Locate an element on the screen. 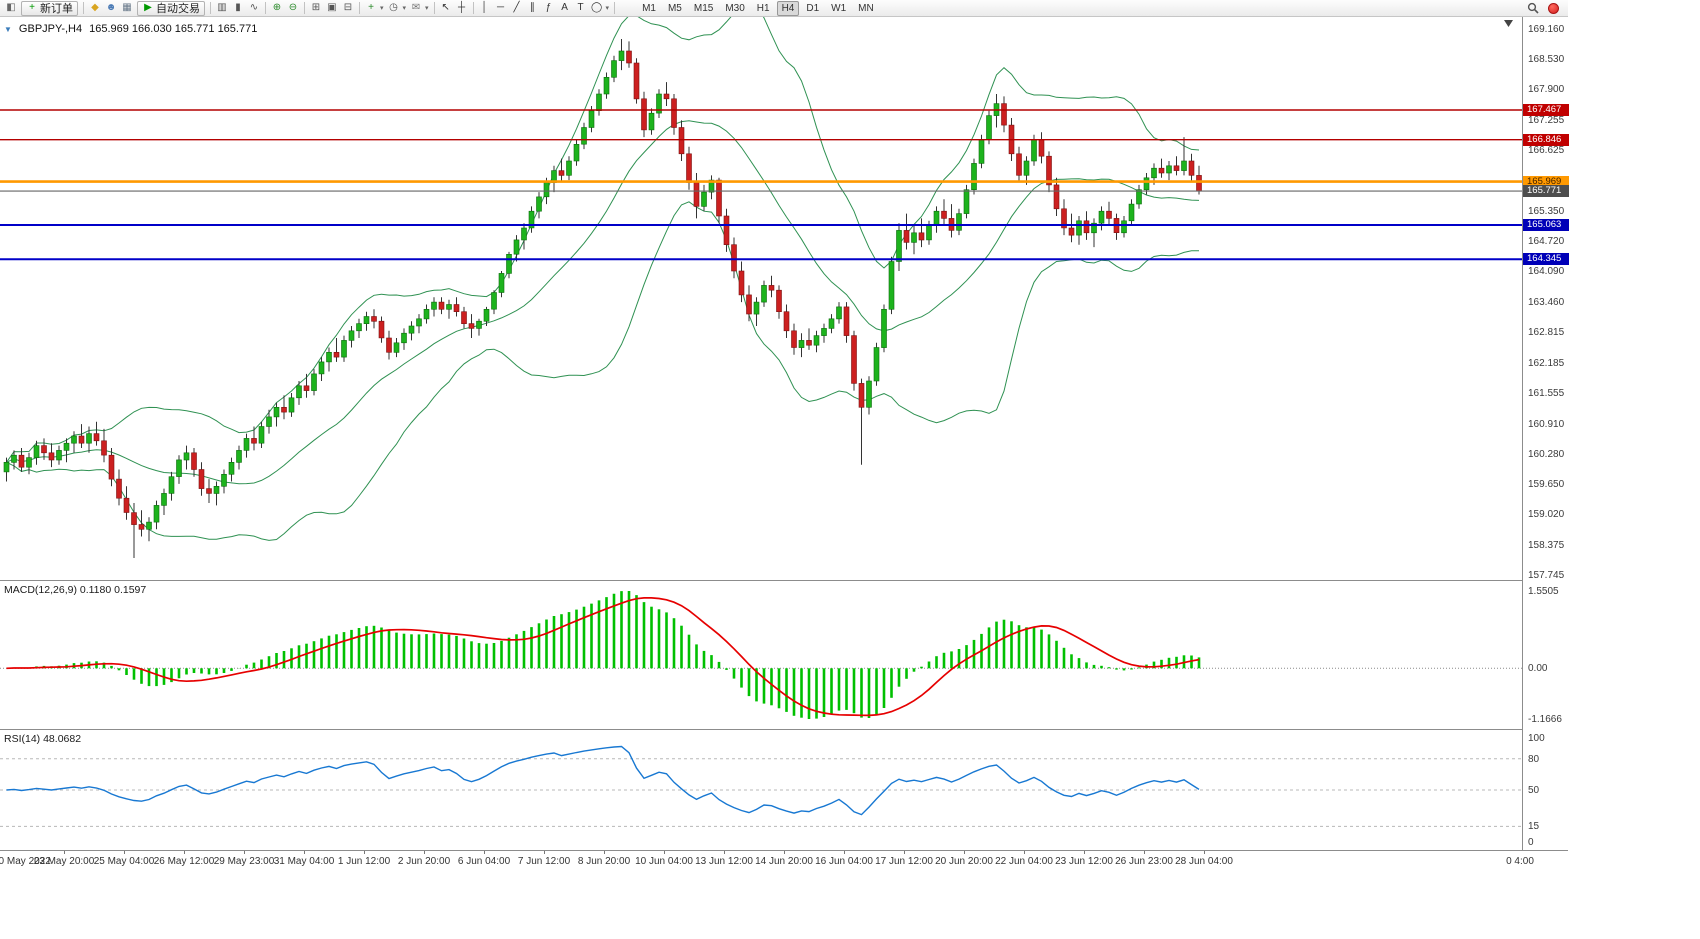 Image resolution: width=1700 pixels, height=939 pixels. time-axis-label: 1 Jun 12:00 is located at coordinates (364, 861).